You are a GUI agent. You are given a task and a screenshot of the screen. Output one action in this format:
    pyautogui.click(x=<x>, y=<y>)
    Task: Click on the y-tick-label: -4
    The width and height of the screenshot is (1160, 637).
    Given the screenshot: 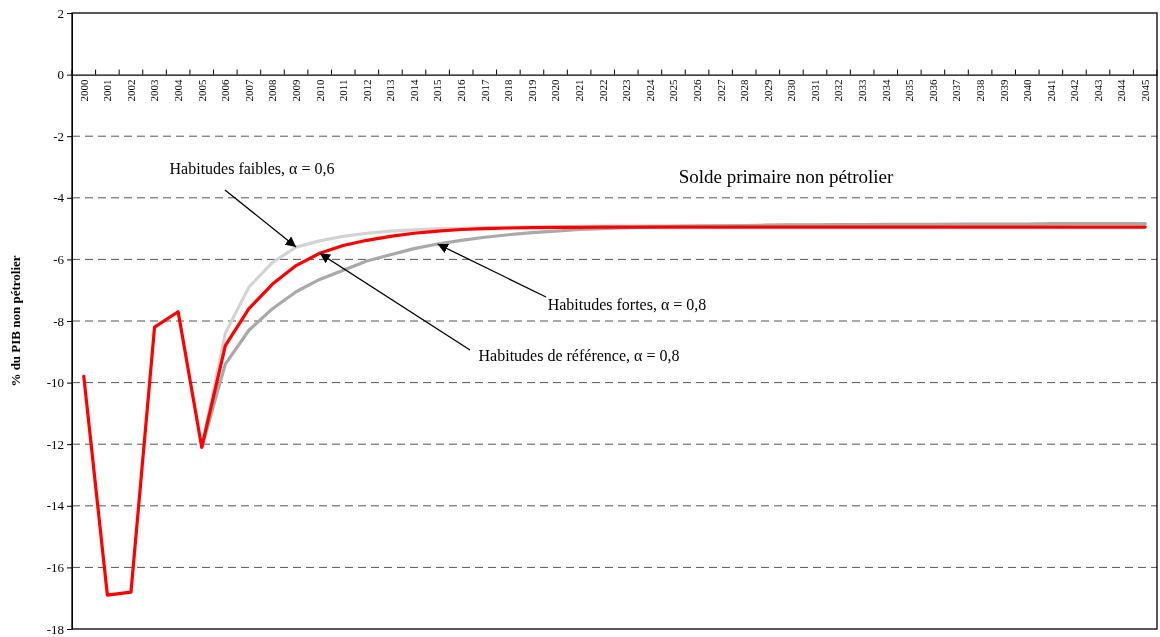 What is the action you would take?
    pyautogui.click(x=59, y=198)
    